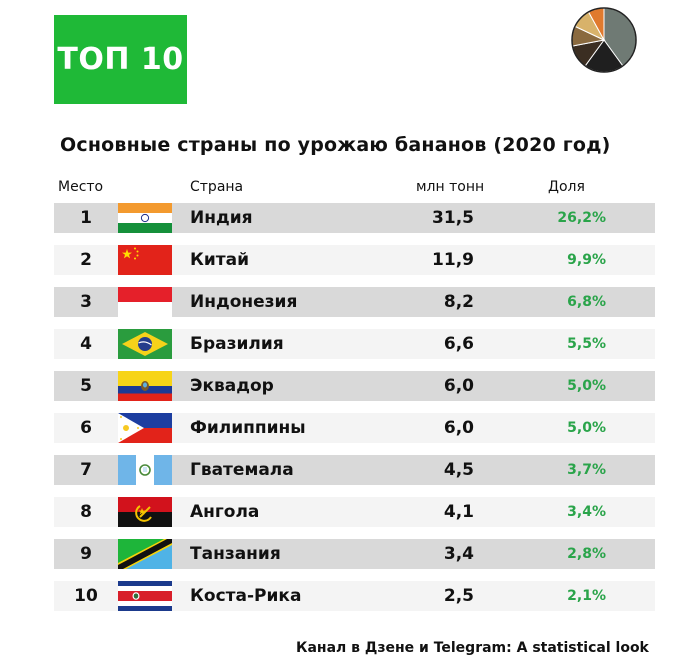  I want to click on flag-angola-icon, so click(145, 512).